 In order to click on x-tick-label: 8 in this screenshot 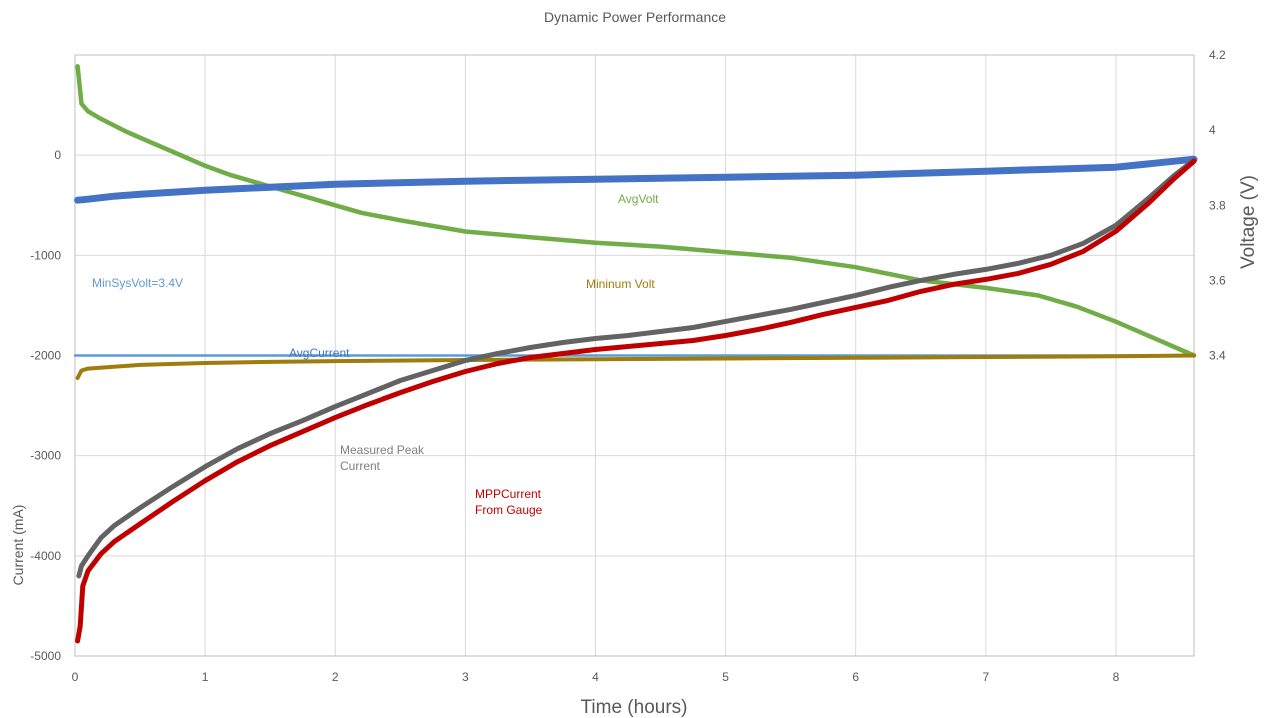, I will do `click(1116, 677)`.